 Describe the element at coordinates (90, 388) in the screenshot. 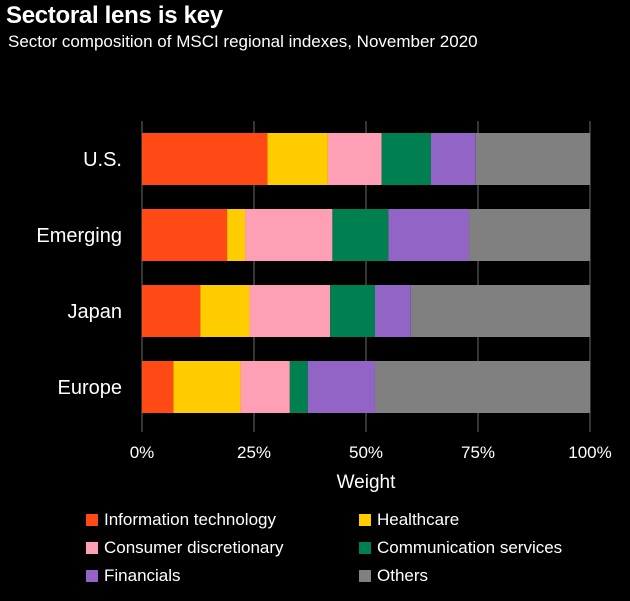

I see `category-label: Europe` at that location.